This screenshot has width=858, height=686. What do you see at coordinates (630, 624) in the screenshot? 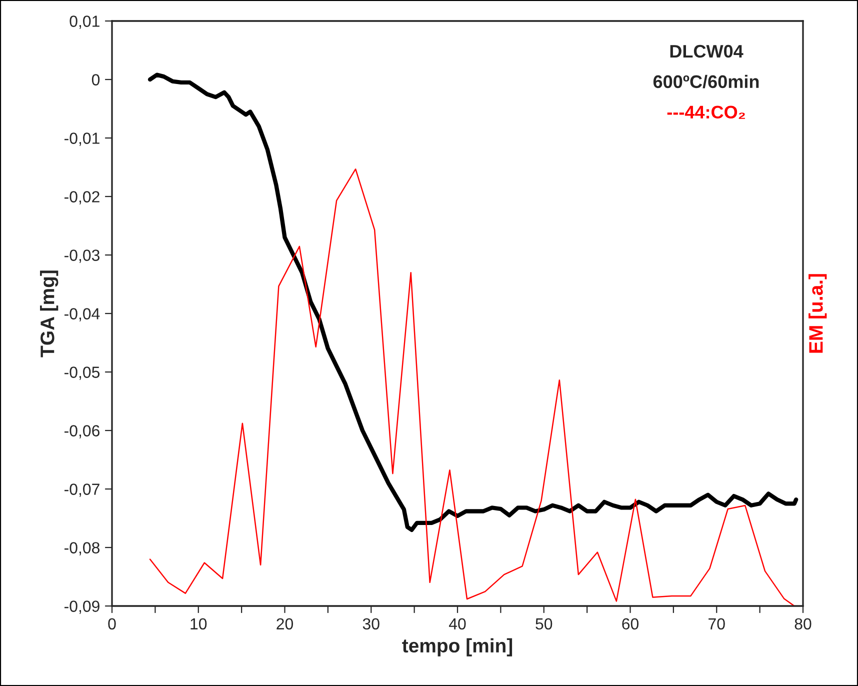
I see `x-tick-label: 60` at bounding box center [630, 624].